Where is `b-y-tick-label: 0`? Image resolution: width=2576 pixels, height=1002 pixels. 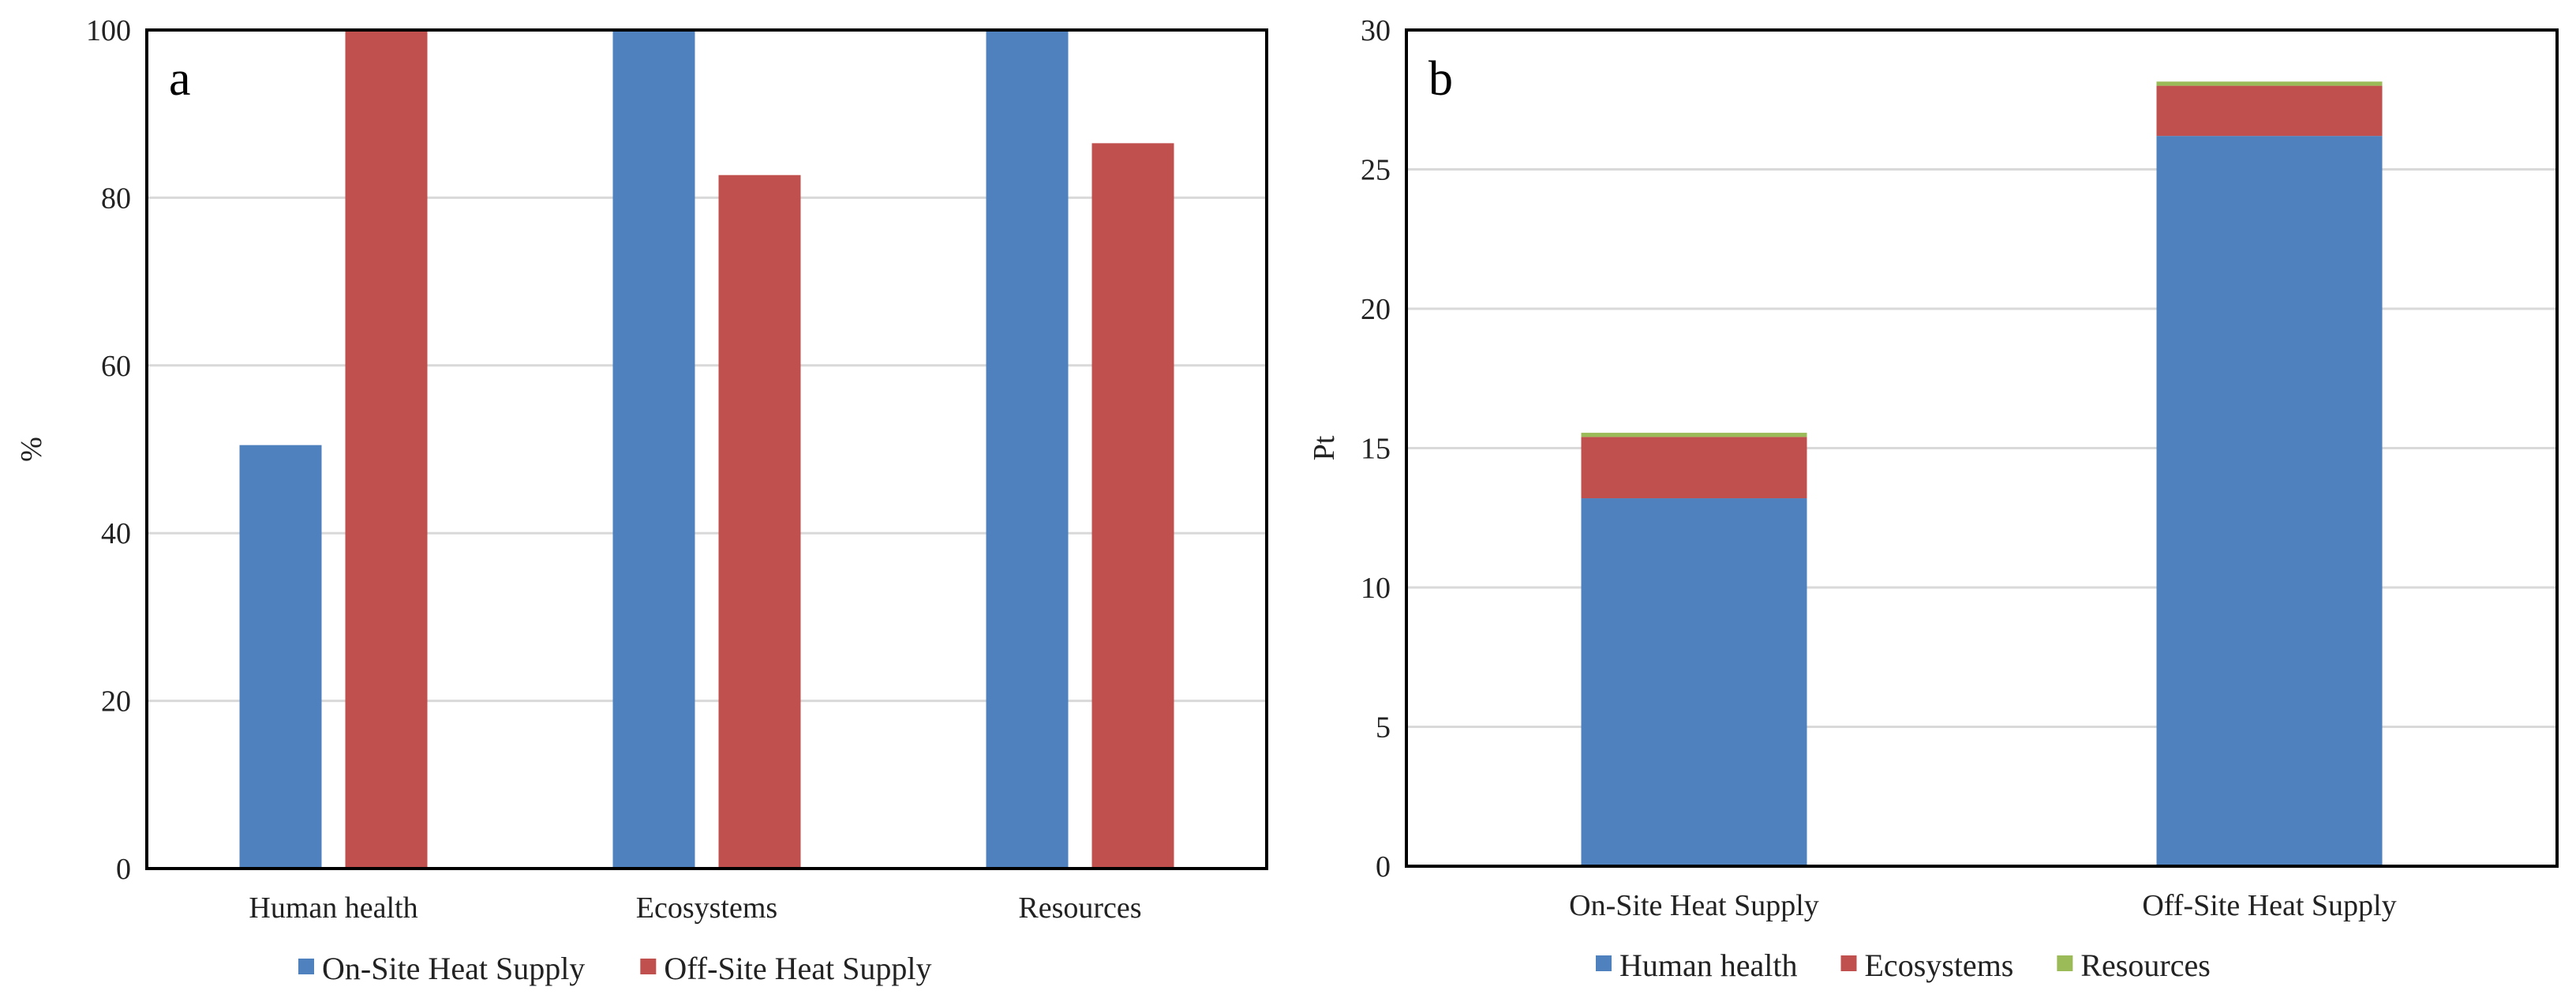 b-y-tick-label: 0 is located at coordinates (1383, 867).